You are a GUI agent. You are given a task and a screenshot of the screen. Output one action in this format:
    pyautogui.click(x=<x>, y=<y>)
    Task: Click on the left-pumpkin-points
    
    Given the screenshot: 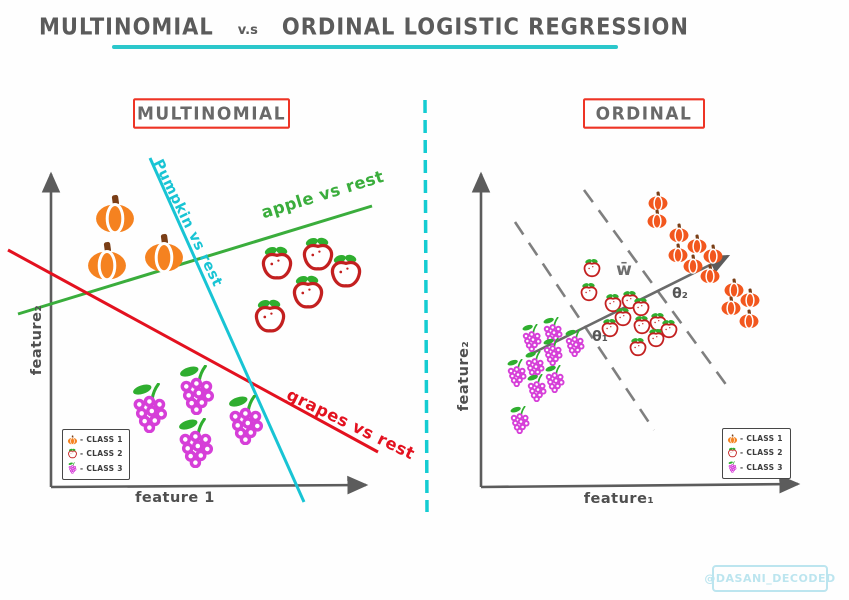 What is the action you would take?
    pyautogui.click(x=135, y=237)
    